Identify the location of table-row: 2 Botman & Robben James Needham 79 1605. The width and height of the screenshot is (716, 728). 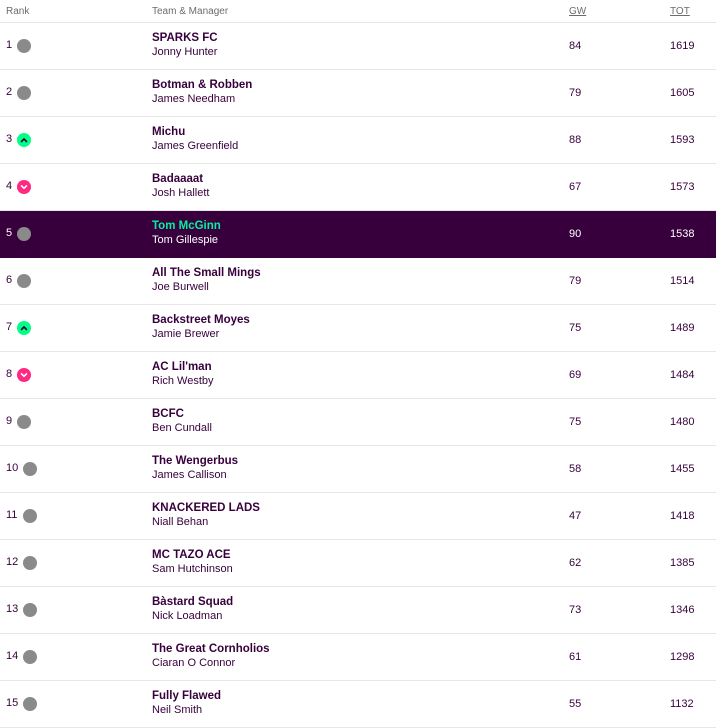
(358, 93).